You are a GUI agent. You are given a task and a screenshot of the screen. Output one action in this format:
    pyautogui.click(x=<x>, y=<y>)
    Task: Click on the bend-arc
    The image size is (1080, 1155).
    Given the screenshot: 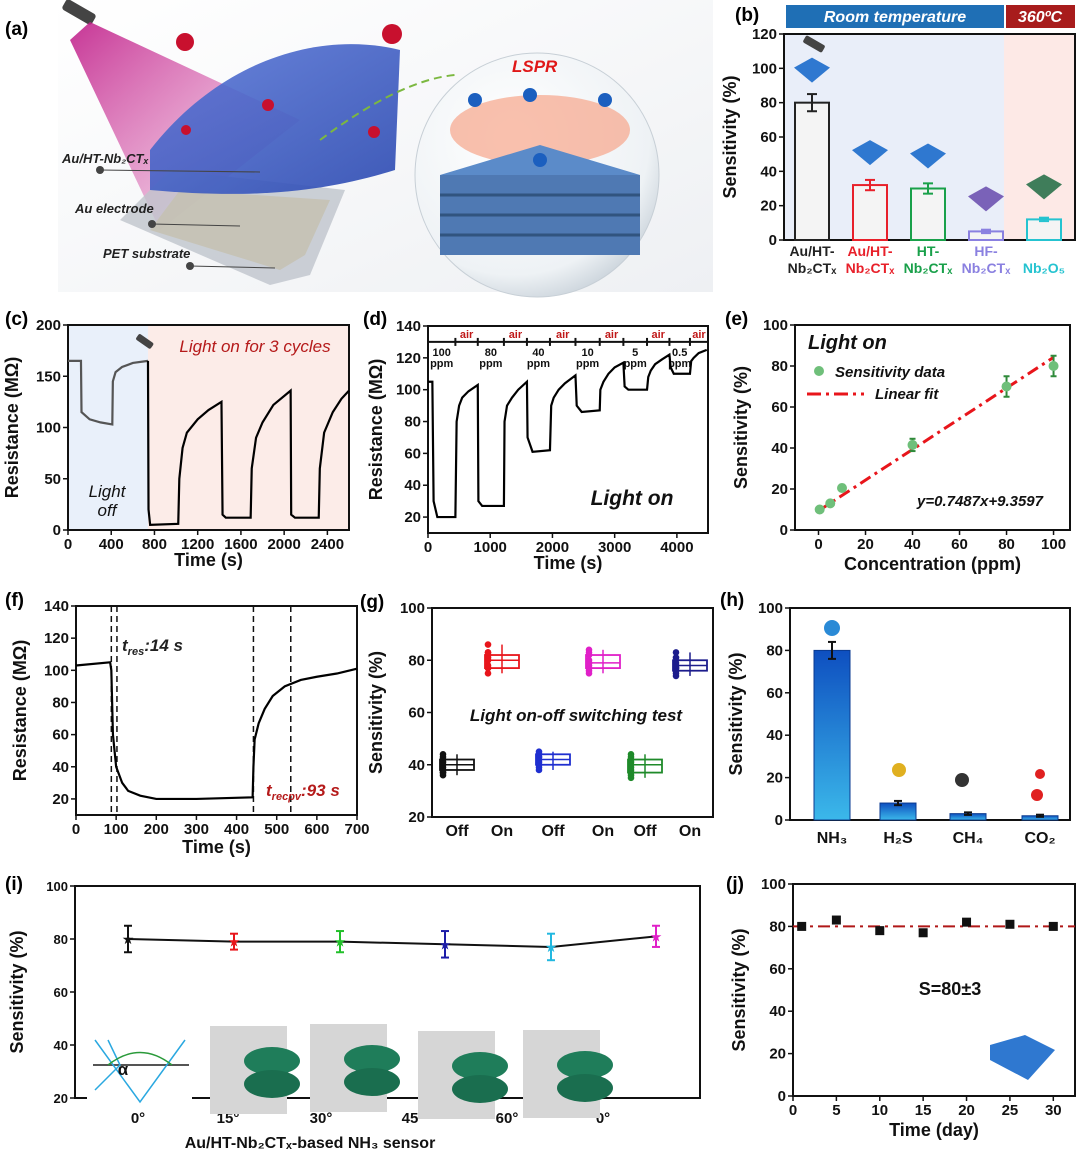 What is the action you would take?
    pyautogui.click(x=140, y=1058)
    